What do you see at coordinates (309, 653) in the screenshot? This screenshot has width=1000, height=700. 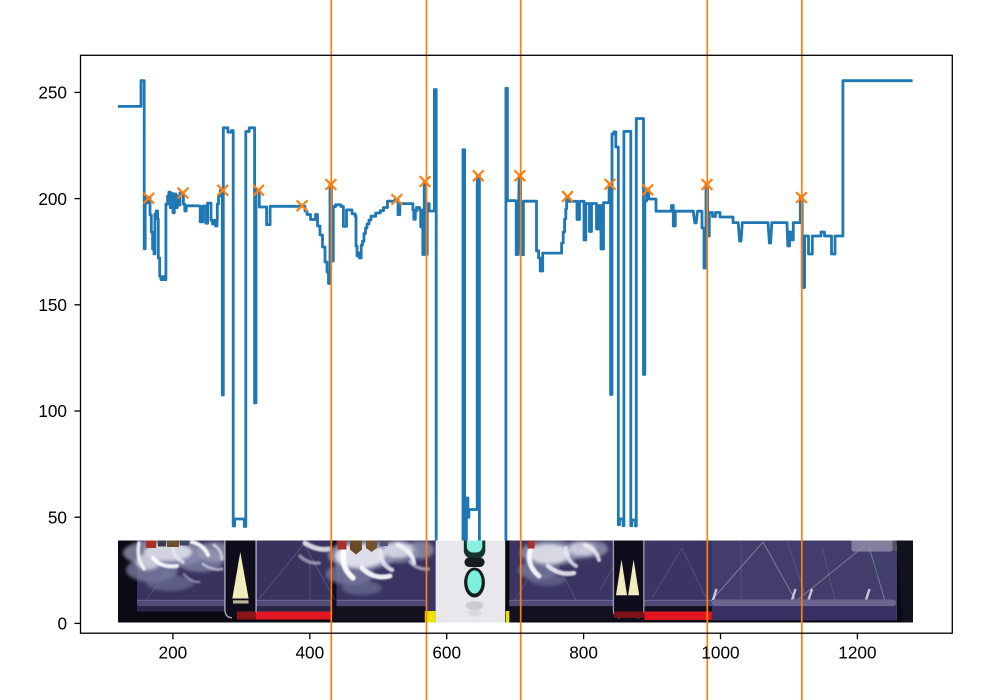 I see `svg-text: 400` at bounding box center [309, 653].